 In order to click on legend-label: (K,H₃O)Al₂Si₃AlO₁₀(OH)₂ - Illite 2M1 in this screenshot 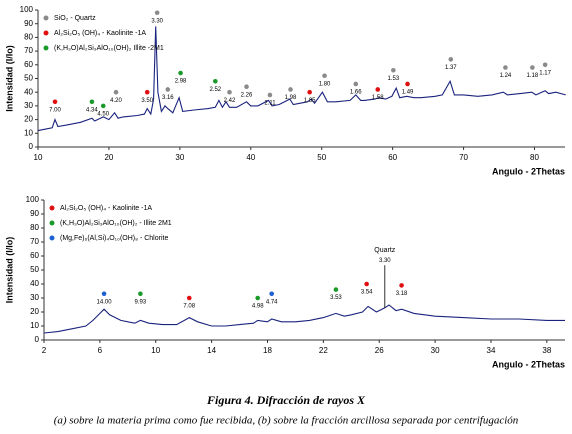, I will do `click(116, 223)`.